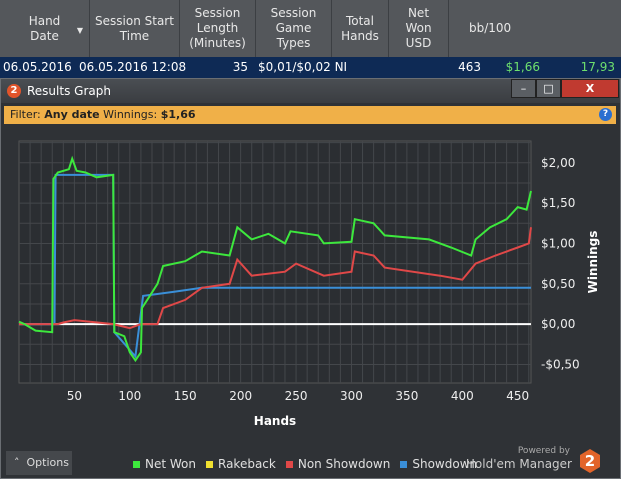 Image resolution: width=621 pixels, height=479 pixels. Describe the element at coordinates (558, 243) in the screenshot. I see `y-tick-label: $1,00` at that location.